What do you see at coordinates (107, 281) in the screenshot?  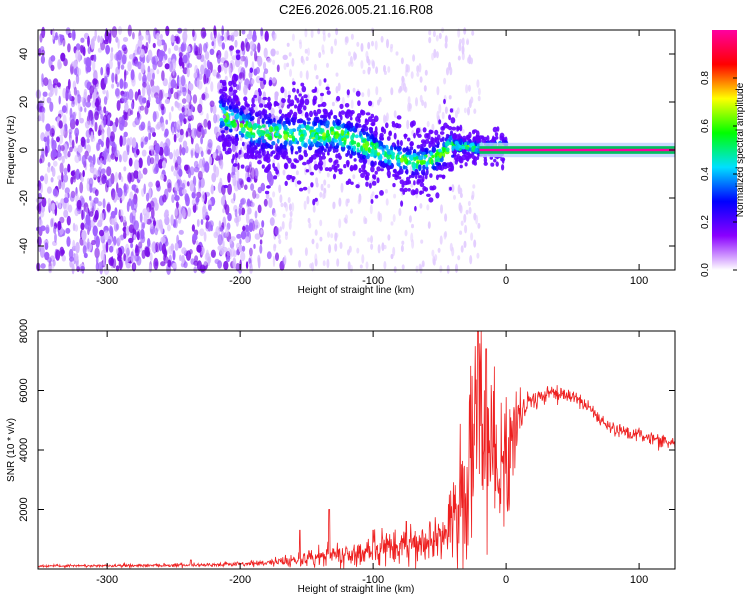 I see `x-tick-label: -300` at bounding box center [107, 281].